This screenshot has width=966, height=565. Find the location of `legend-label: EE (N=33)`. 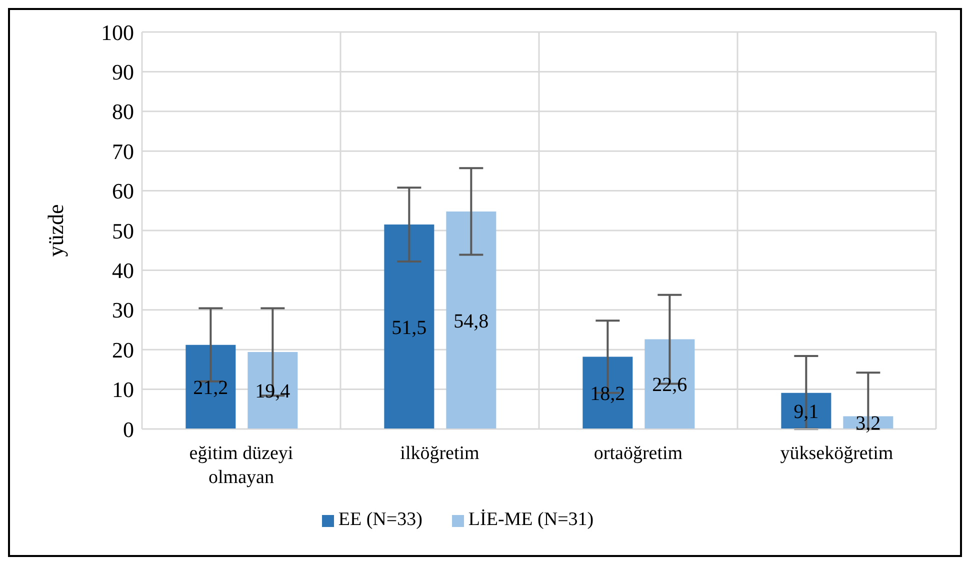

legend-label: EE (N=33) is located at coordinates (380, 519).